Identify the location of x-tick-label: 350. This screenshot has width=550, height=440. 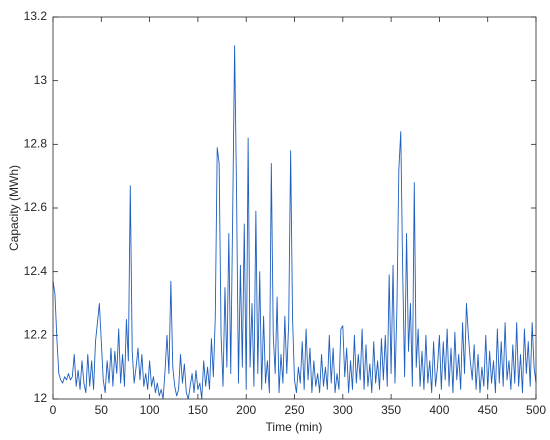
(391, 410).